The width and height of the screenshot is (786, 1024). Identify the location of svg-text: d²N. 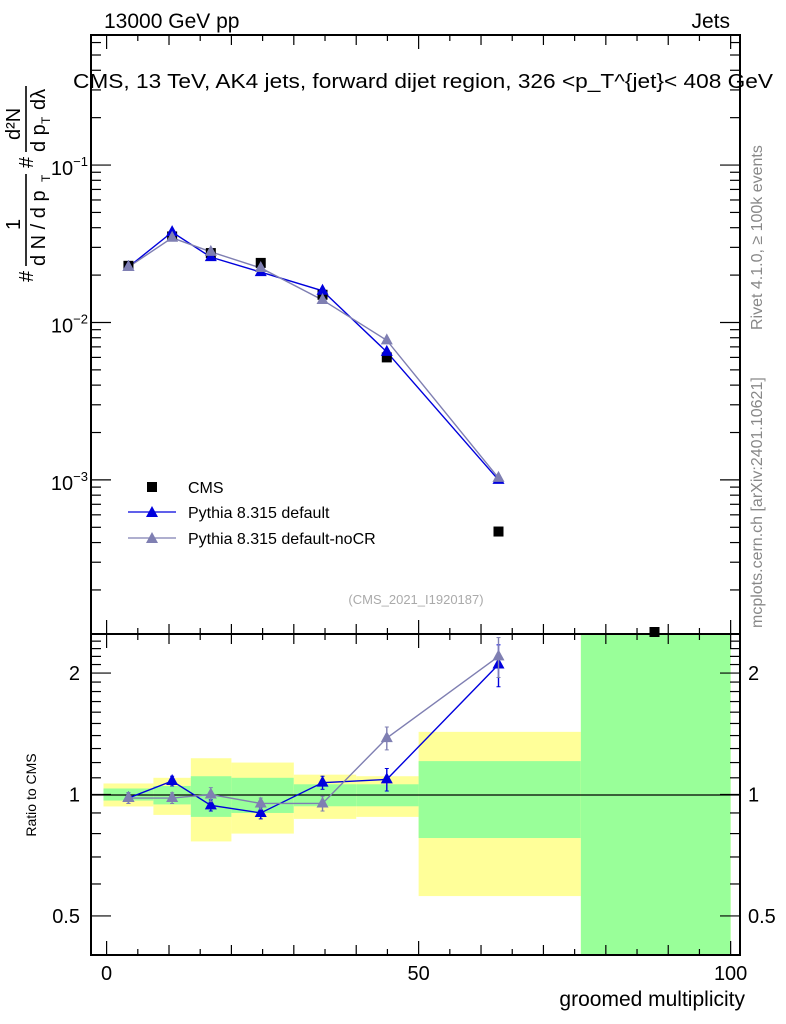
(14, 124).